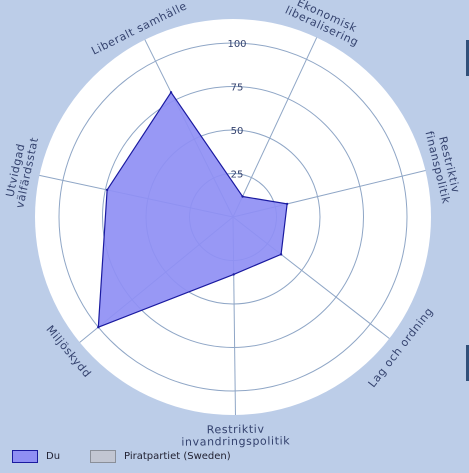  I want to click on legend-swatch-piratpartiet, so click(103, 456).